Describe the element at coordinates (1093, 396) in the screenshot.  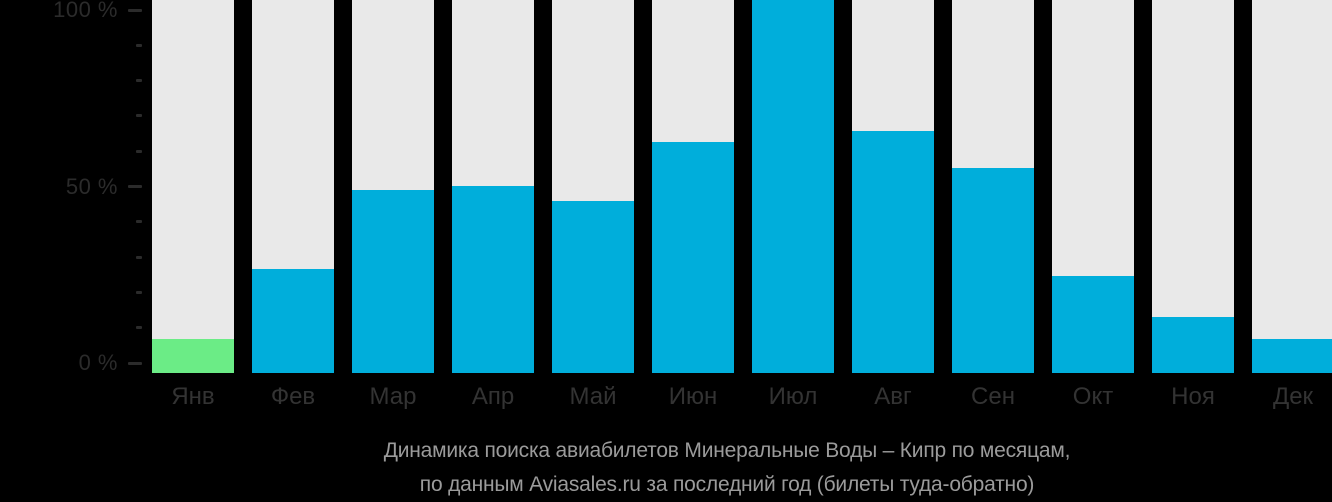
I see `x-axis-label-oct: Окт` at that location.